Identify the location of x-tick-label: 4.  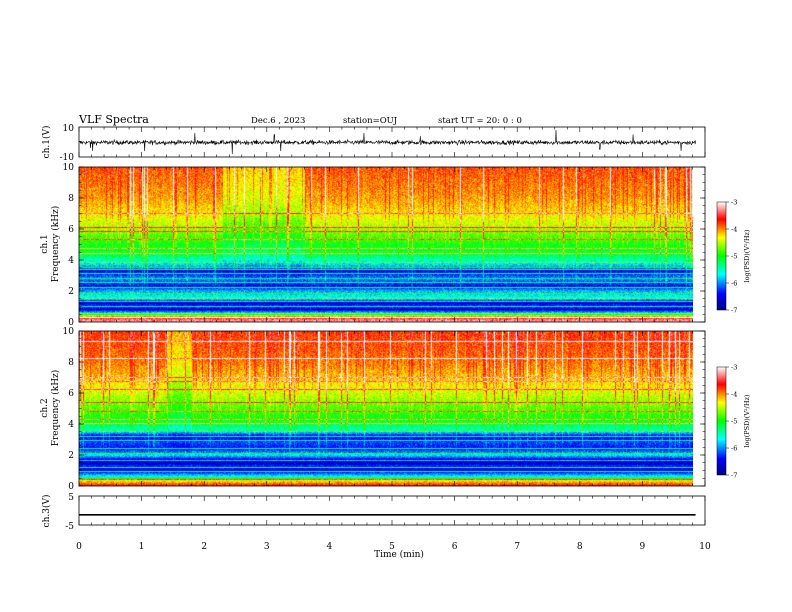
(330, 547).